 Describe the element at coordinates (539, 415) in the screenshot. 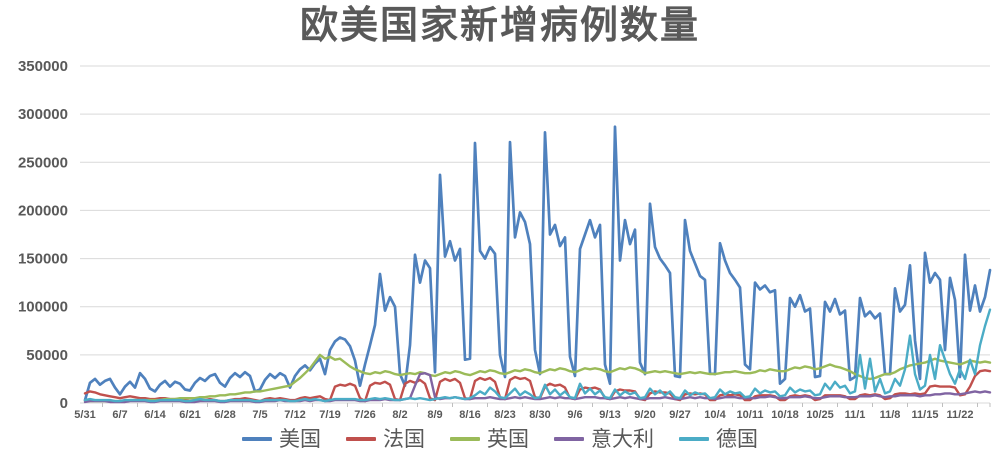

I see `x-axis-tick-label: 8/30` at that location.